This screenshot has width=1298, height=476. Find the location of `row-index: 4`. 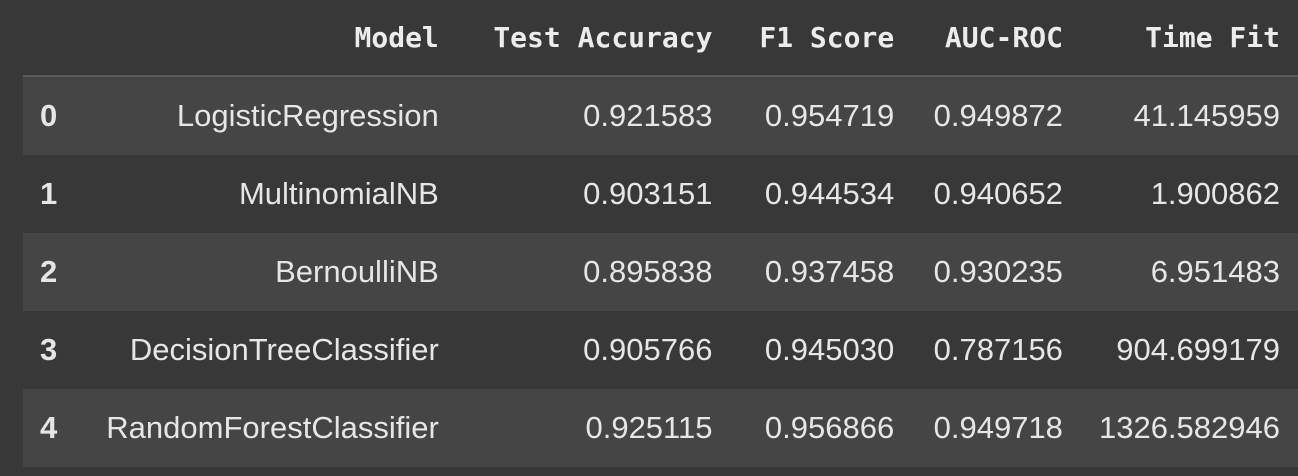

row-index: 4 is located at coordinates (49, 427).